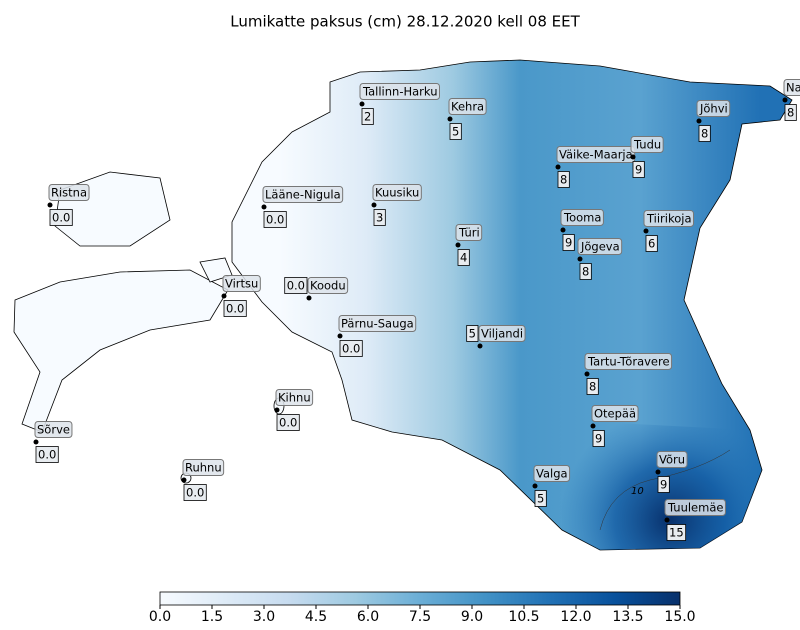  I want to click on station-name: Otepää, so click(615, 414).